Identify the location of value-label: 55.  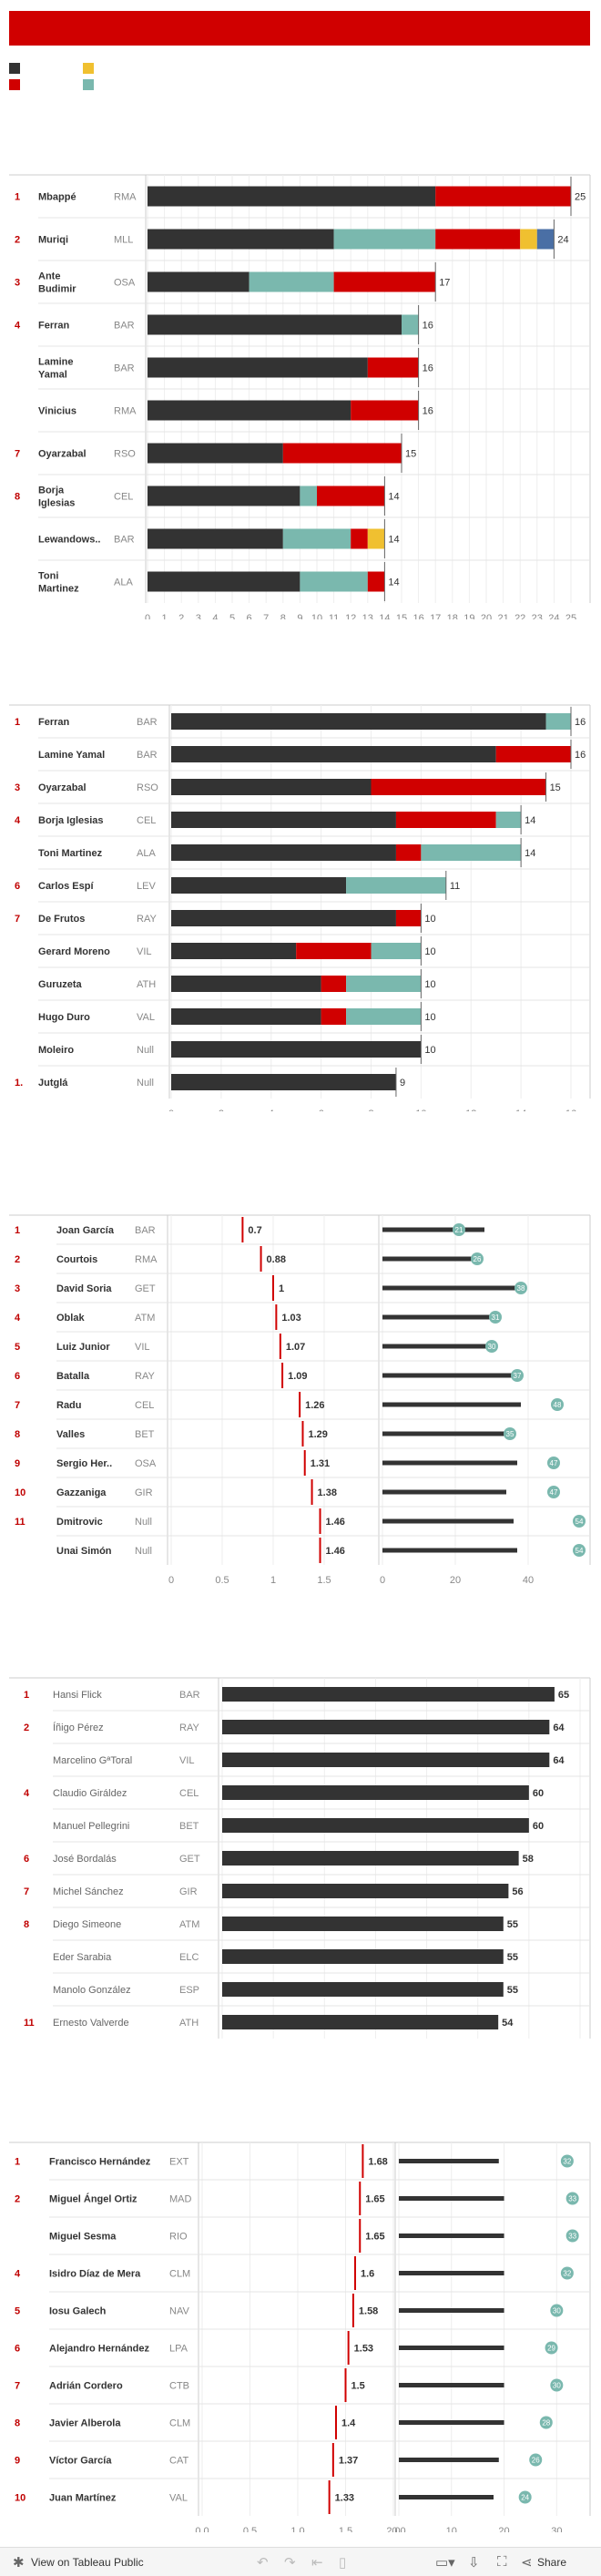
(512, 1990).